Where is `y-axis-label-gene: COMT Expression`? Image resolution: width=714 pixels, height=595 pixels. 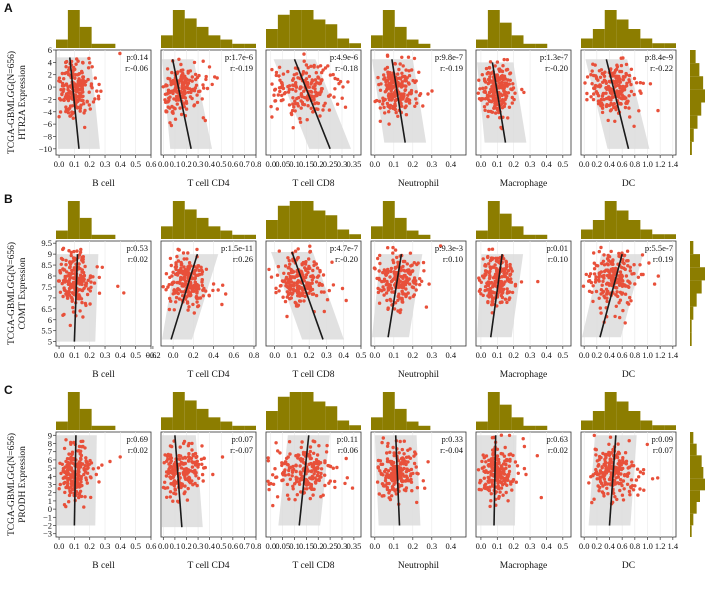 y-axis-label-gene: COMT Expression is located at coordinates (23, 293).